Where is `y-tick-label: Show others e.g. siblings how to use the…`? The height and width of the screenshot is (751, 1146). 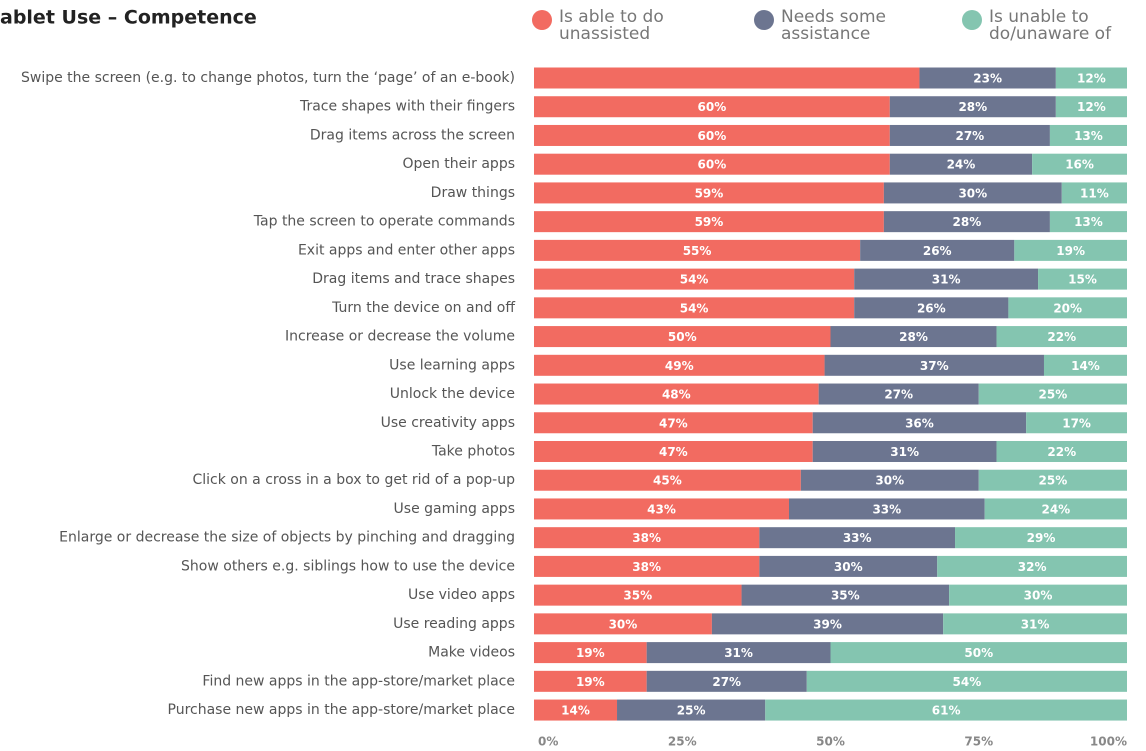
y-tick-label: Show others e.g. siblings how to use the… is located at coordinates (348, 566).